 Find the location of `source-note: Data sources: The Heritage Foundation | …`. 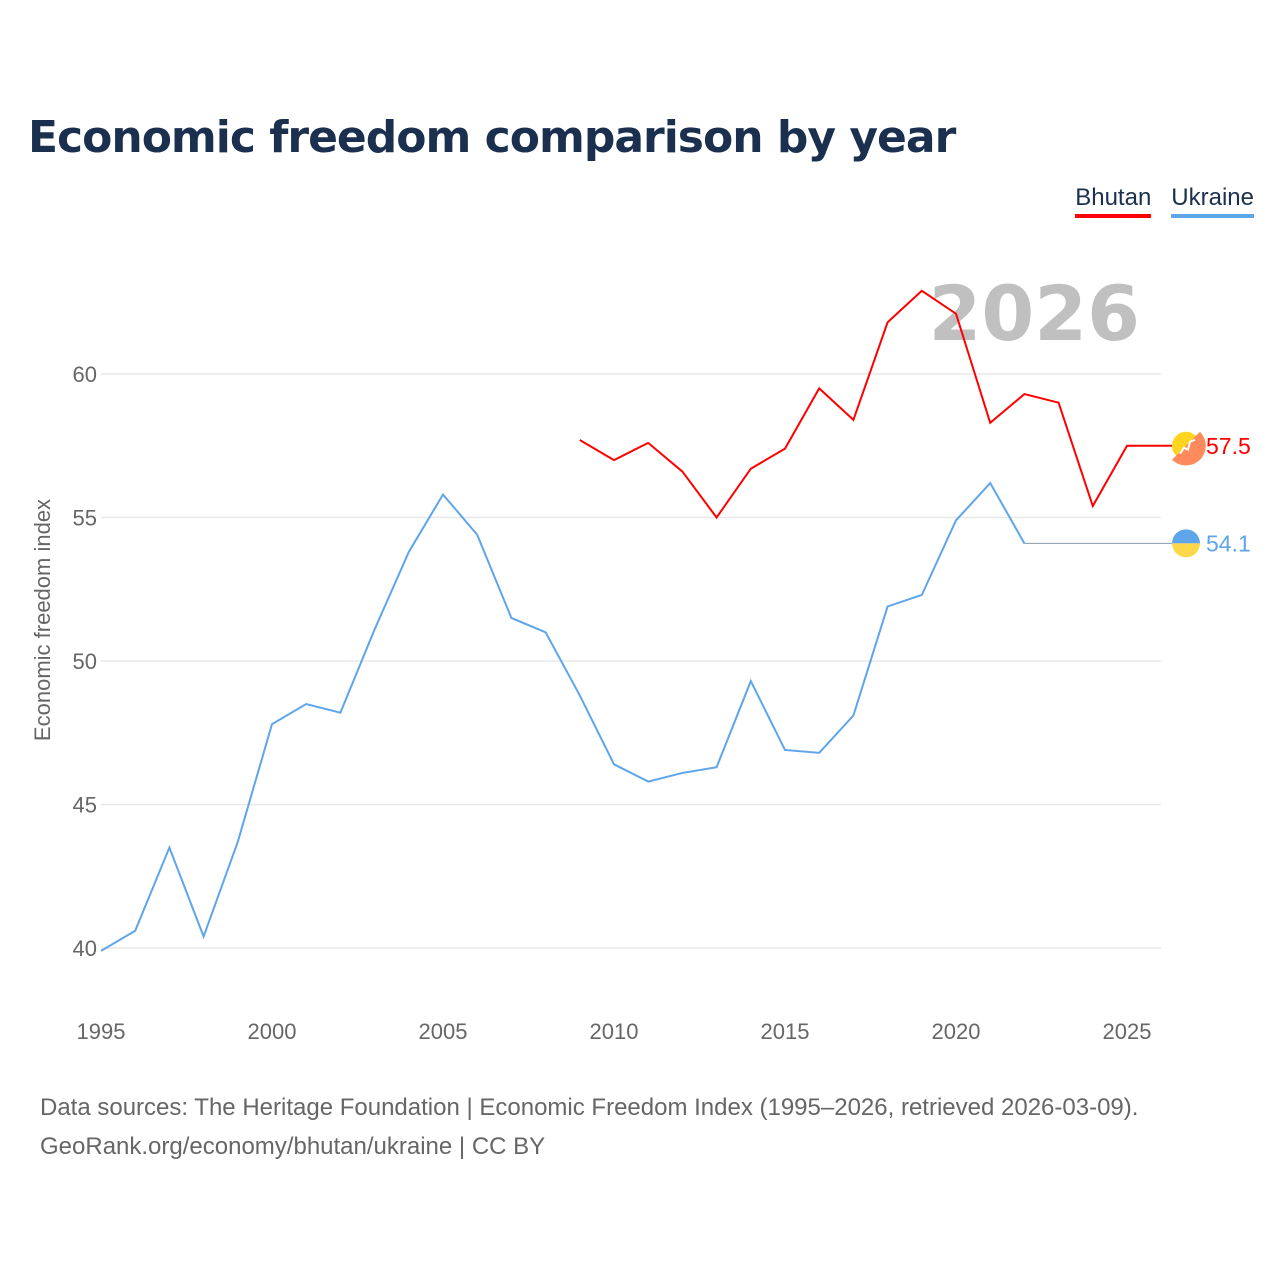

source-note: Data sources: The Heritage Foundation | … is located at coordinates (589, 1127).